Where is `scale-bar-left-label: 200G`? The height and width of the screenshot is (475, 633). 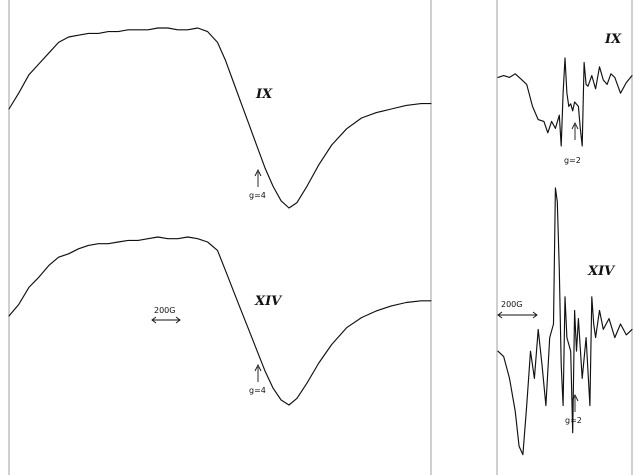
scale-bar-left-label: 200G is located at coordinates (164, 310).